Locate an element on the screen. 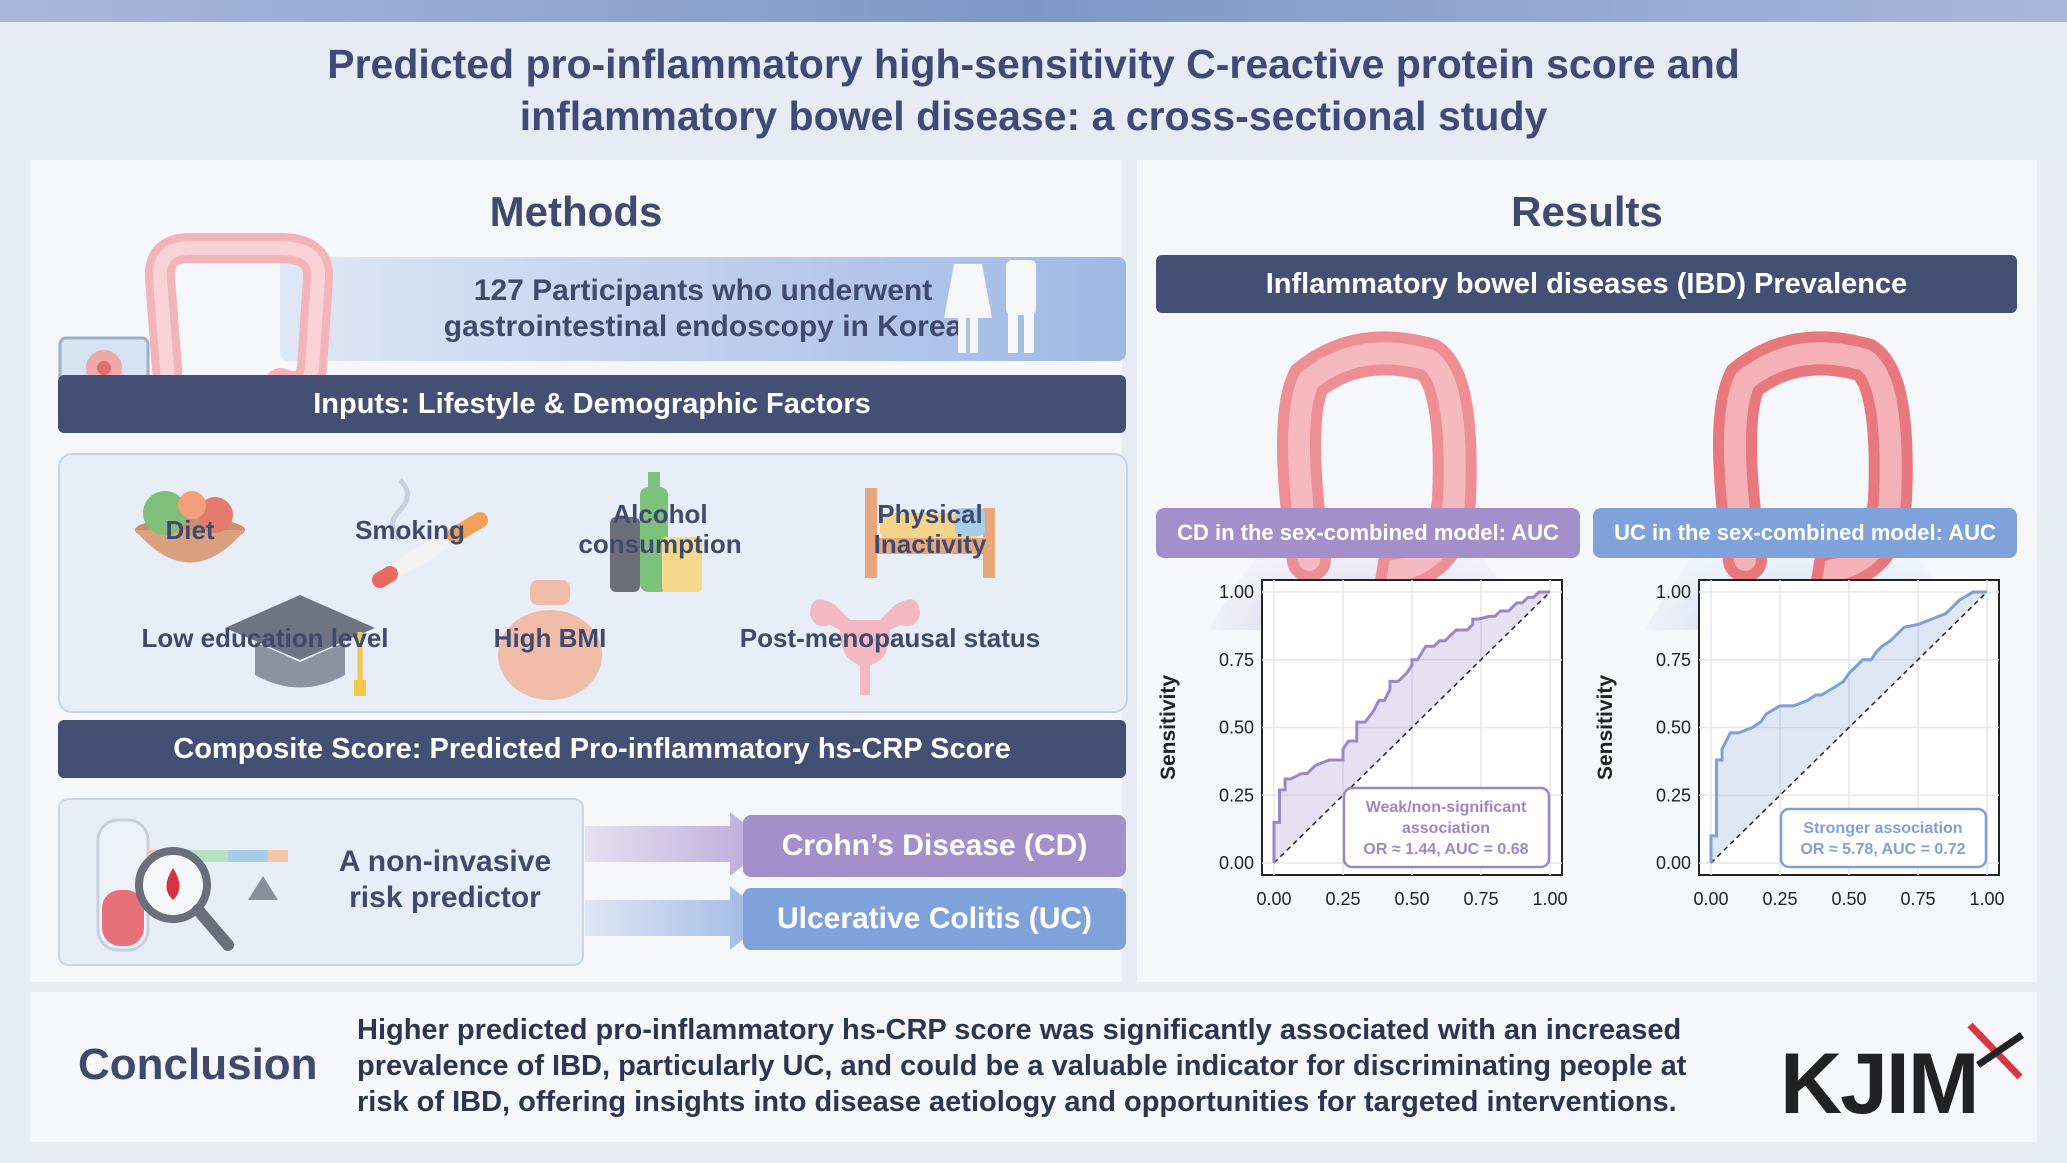  ulcerative-colitis-pill: Ulcerative Colitis (UC) is located at coordinates (934, 919).